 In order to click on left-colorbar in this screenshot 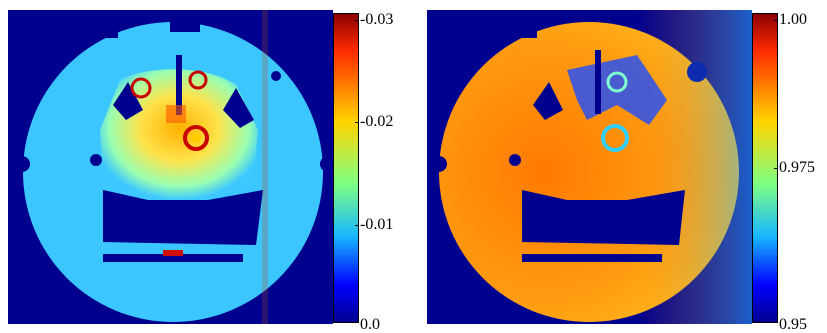, I will do `click(346, 168)`.